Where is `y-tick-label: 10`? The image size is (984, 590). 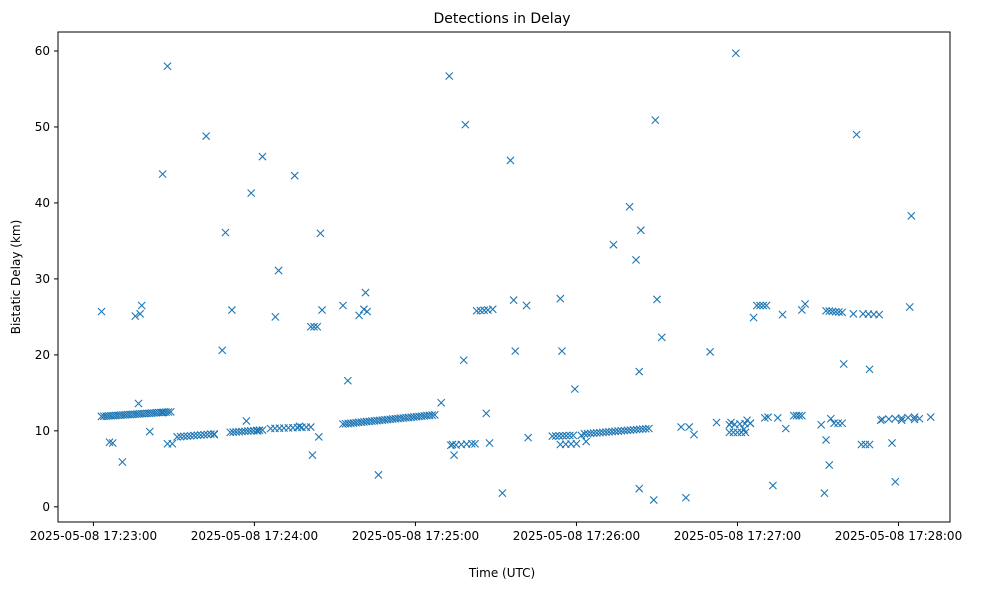 y-tick-label: 10 is located at coordinates (42, 431).